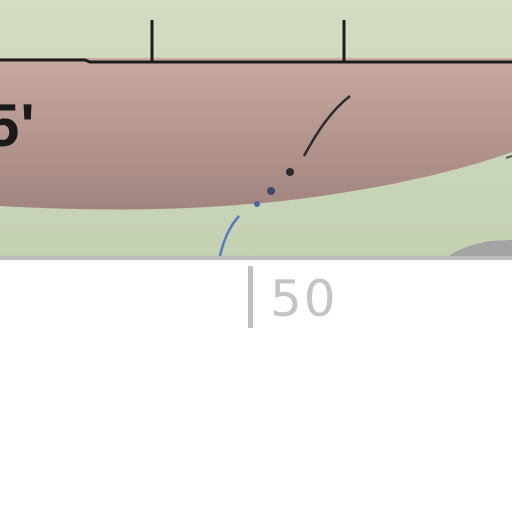 This screenshot has height=512, width=512. Describe the element at coordinates (256, 61) in the screenshot. I see `boundary-line` at that location.